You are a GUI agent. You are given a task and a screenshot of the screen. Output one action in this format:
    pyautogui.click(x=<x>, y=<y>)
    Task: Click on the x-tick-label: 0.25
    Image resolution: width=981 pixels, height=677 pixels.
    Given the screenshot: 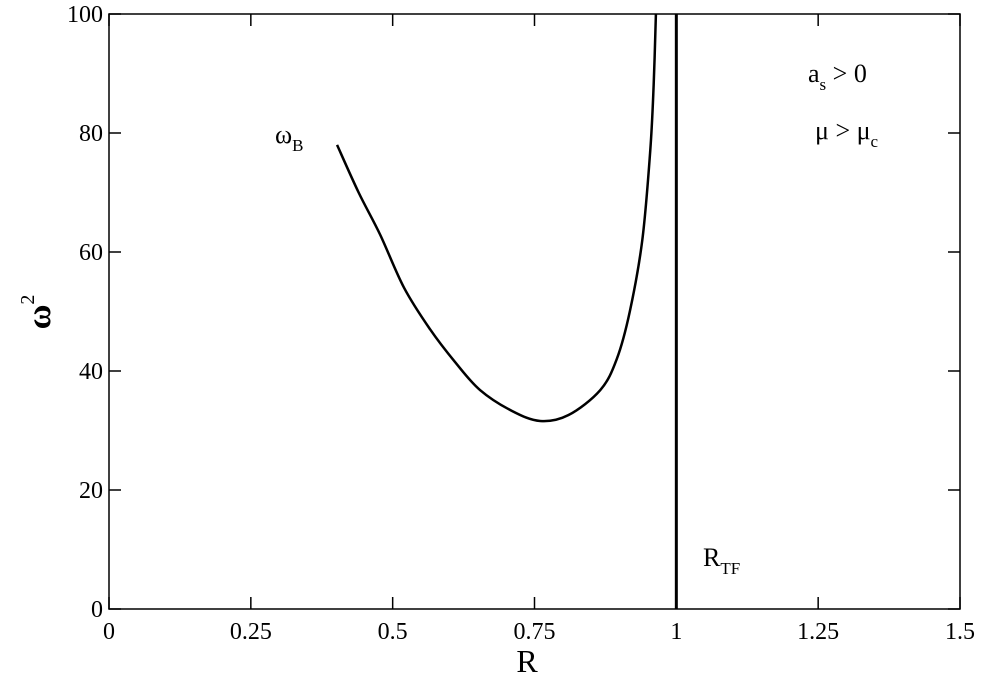 What is the action you would take?
    pyautogui.click(x=251, y=632)
    